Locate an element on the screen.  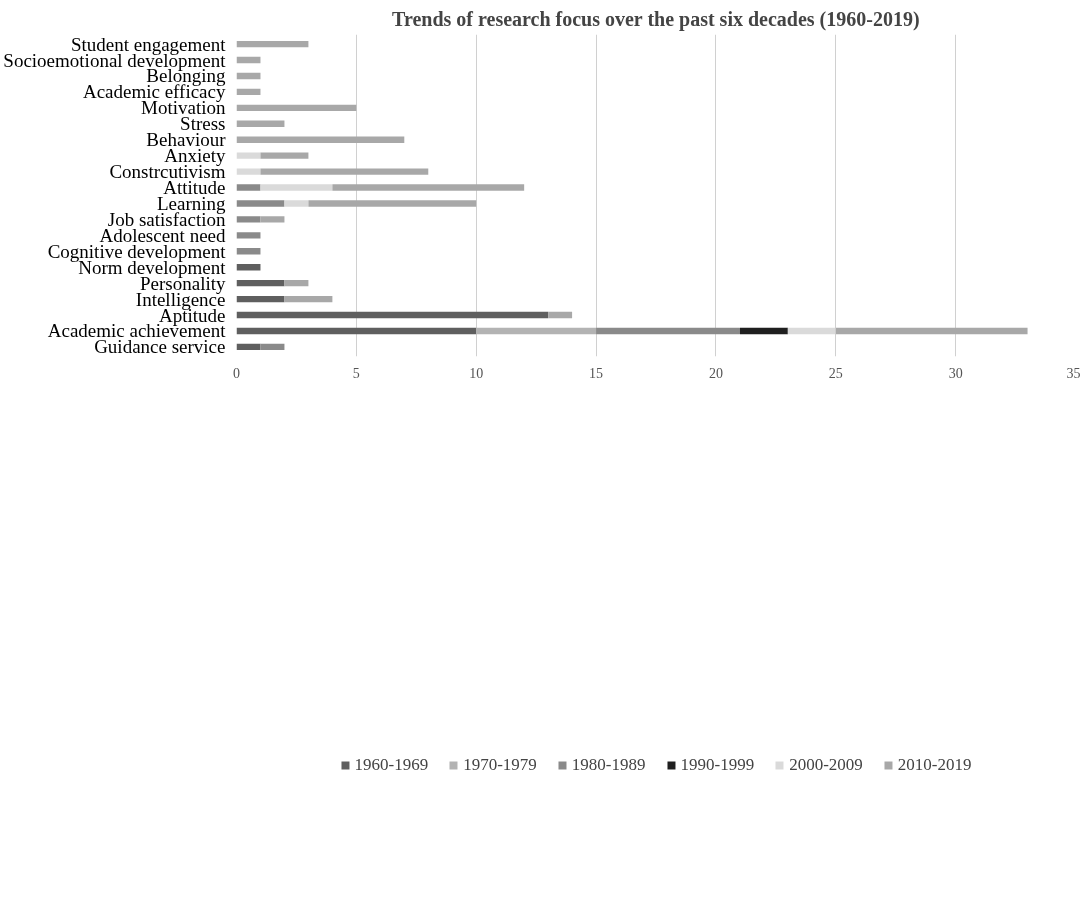
legend-label: 2010-2019 is located at coordinates (934, 765).